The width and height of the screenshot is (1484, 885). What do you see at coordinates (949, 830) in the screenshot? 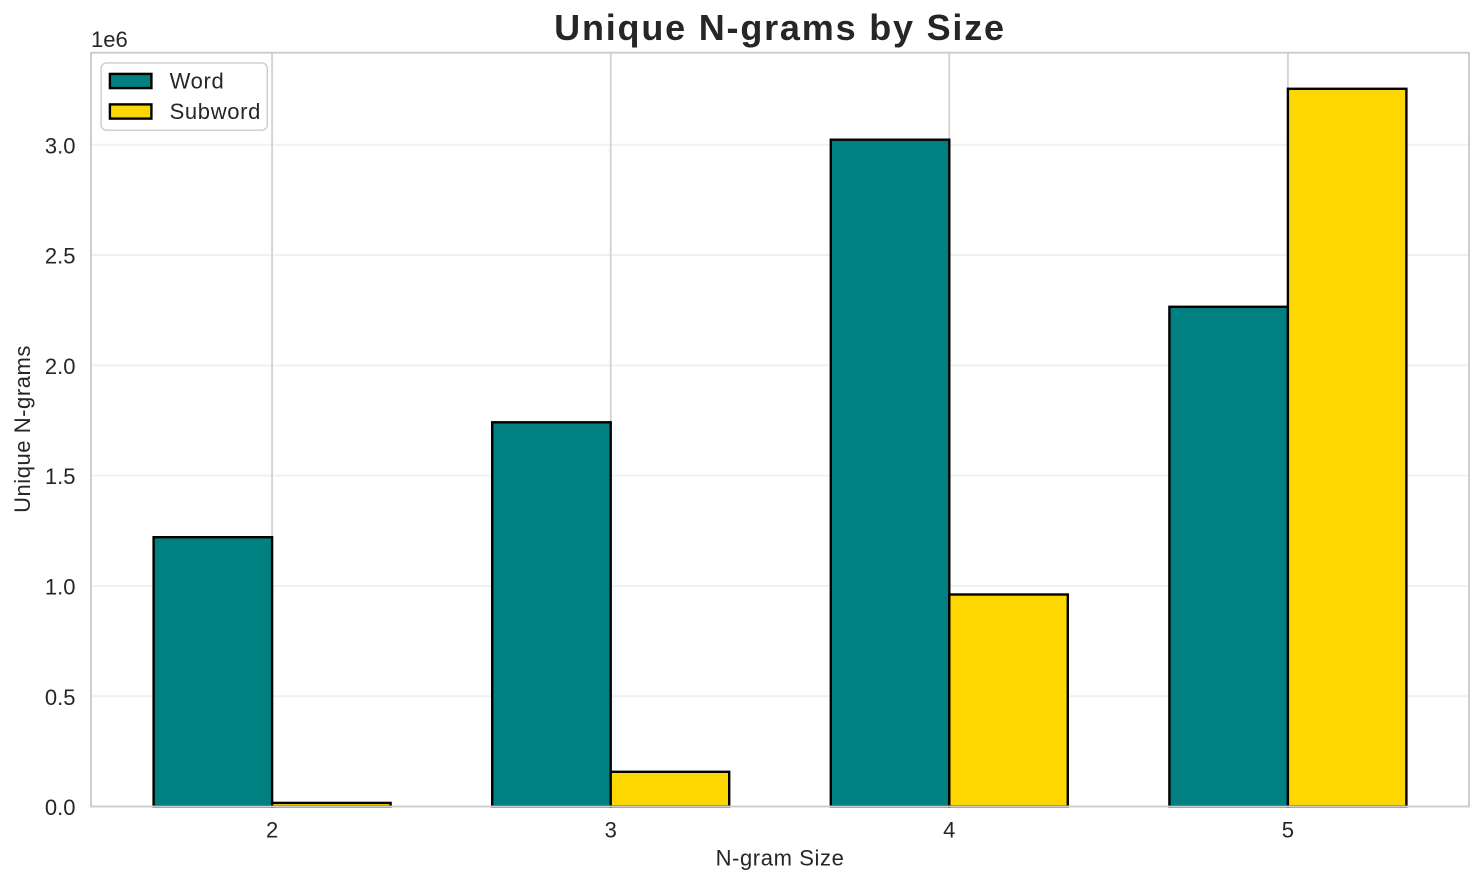
I see `svg-text: 4` at bounding box center [949, 830].